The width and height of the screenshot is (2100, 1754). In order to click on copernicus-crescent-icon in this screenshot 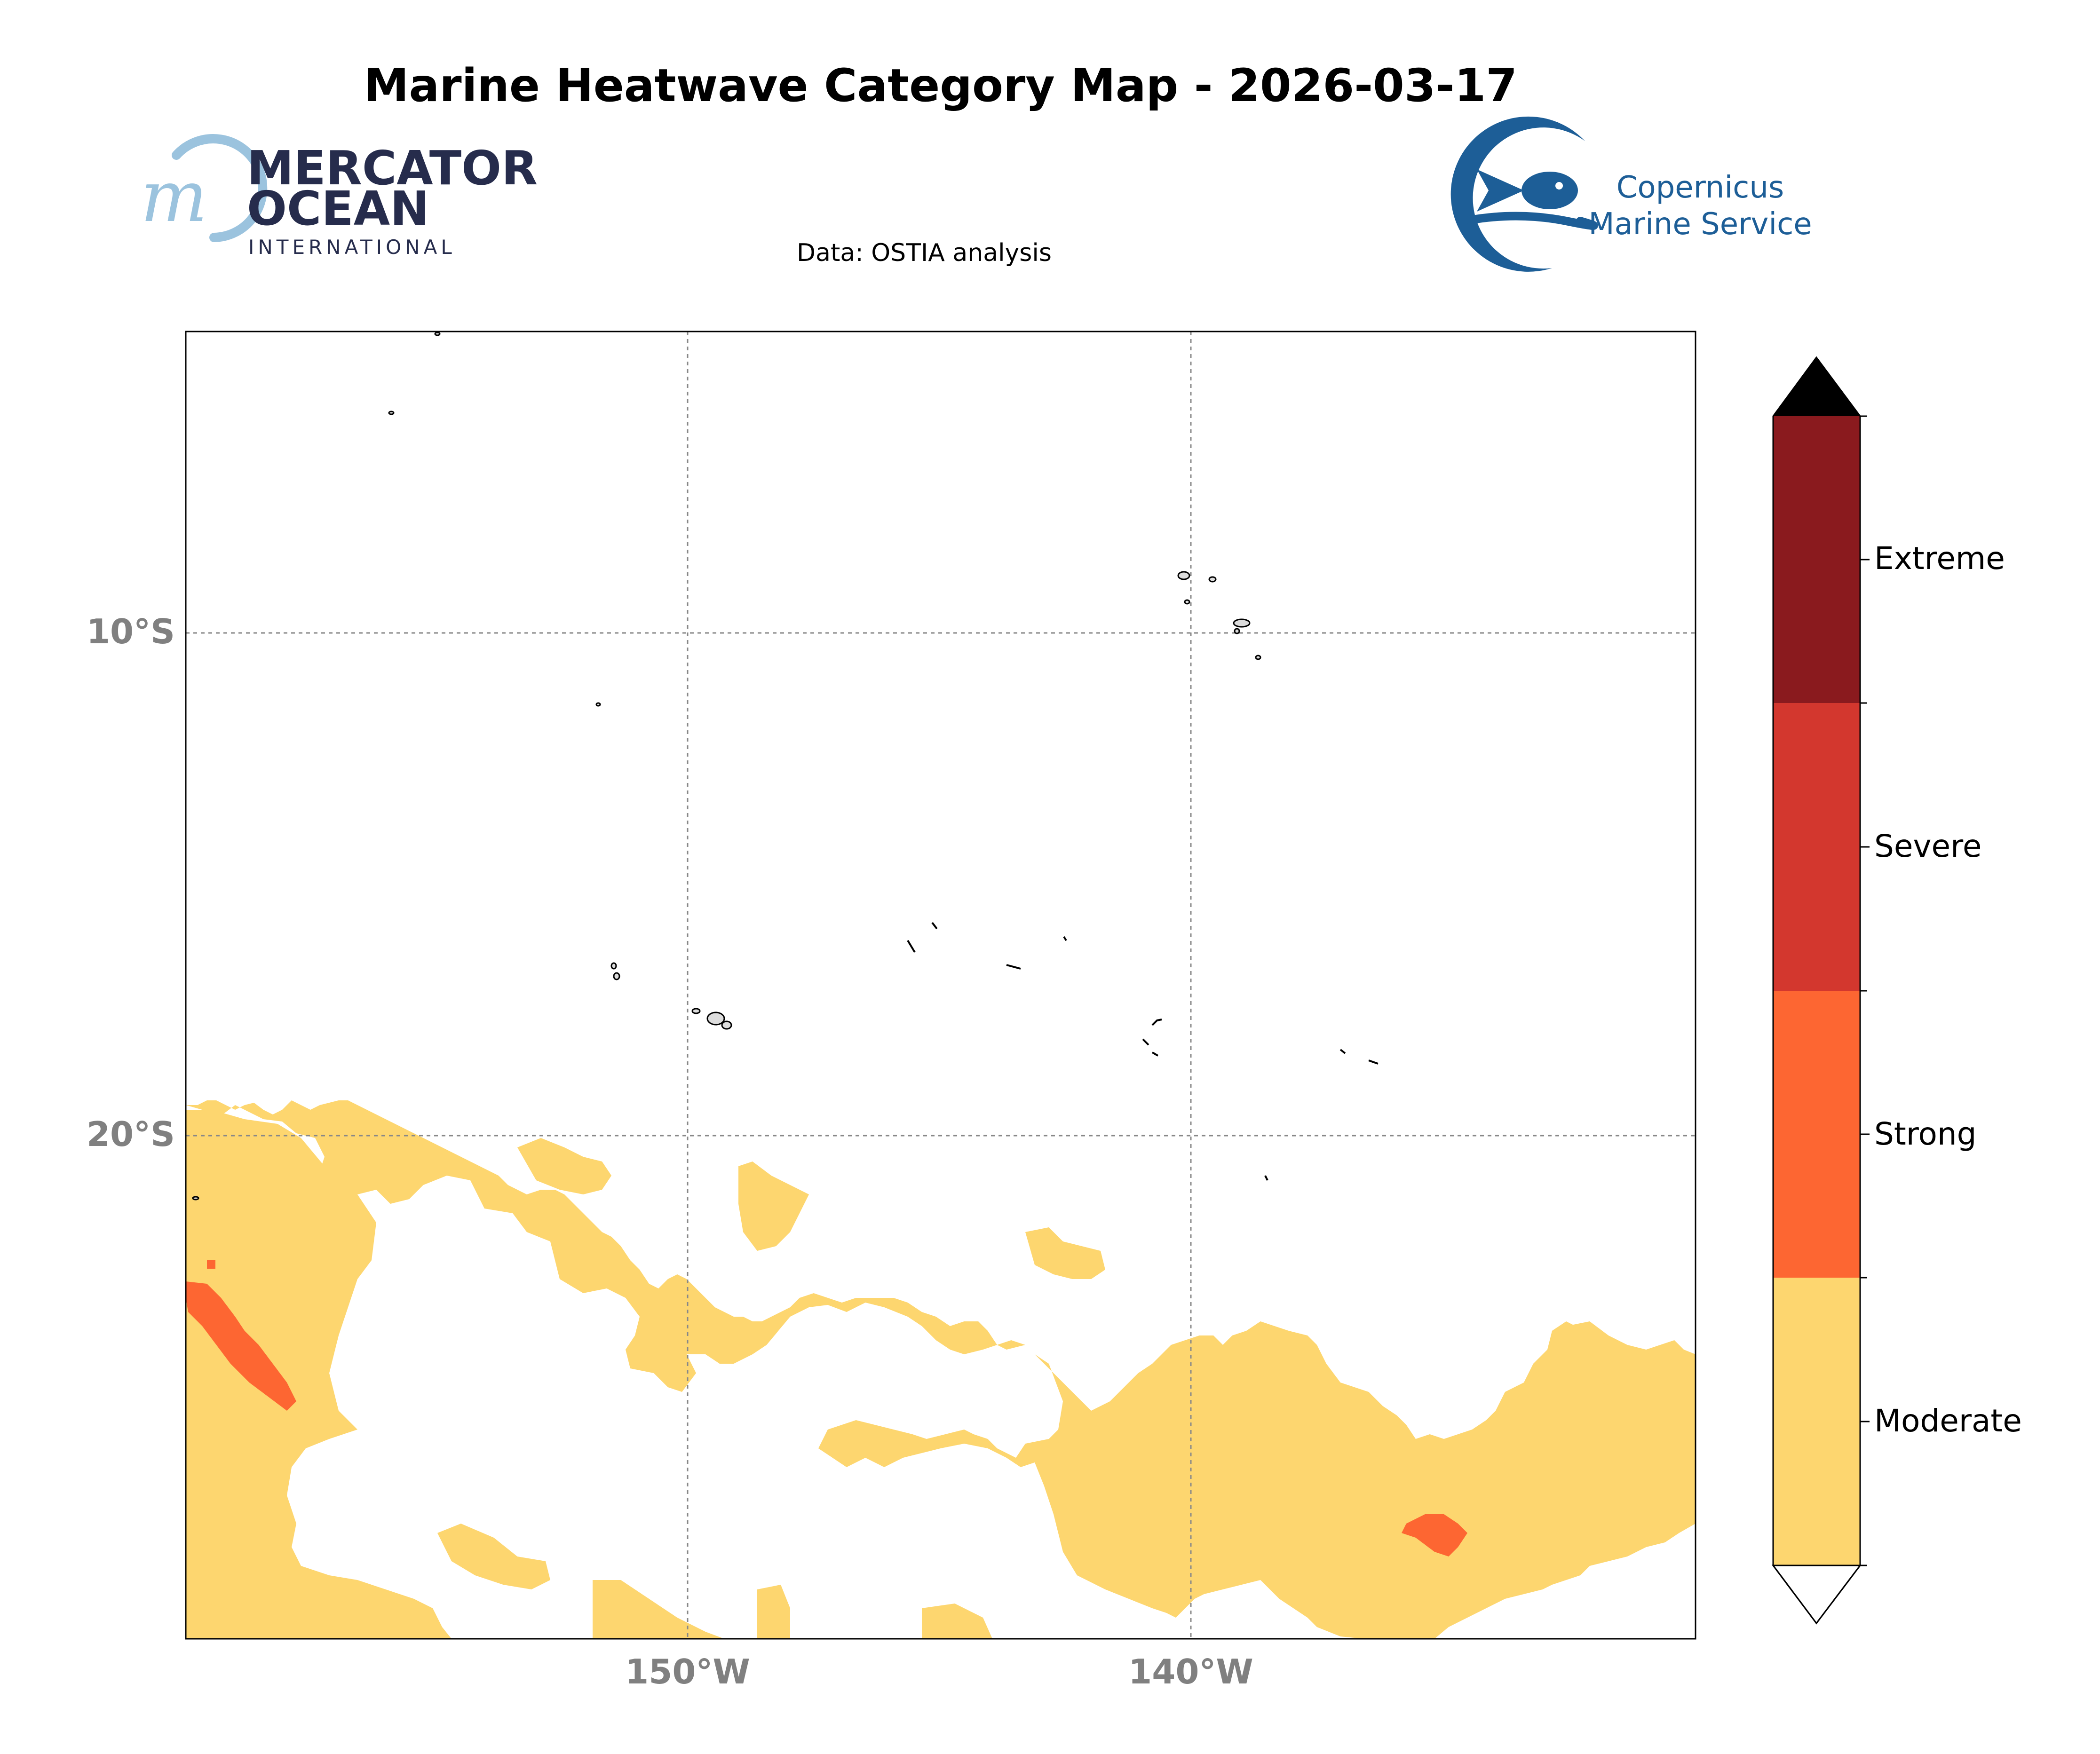, I will do `click(1517, 194)`.